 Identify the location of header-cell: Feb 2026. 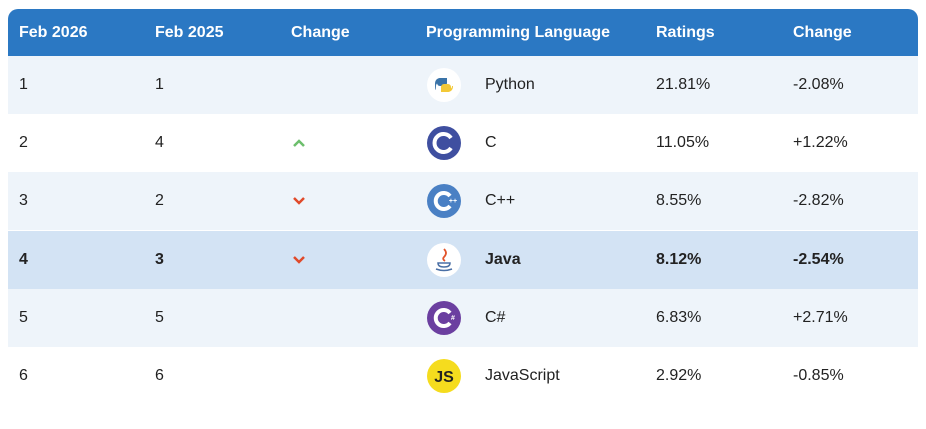
(53, 32).